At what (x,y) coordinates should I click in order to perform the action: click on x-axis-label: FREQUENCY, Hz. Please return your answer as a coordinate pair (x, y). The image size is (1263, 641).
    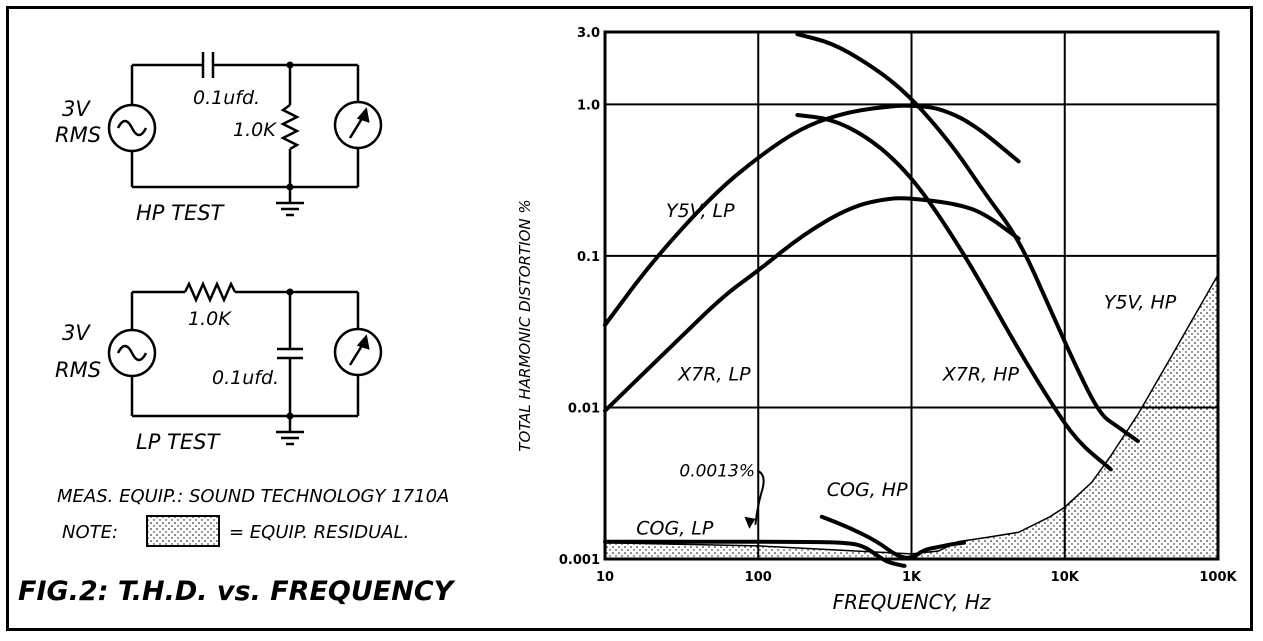
    Looking at the image, I should click on (912, 602).